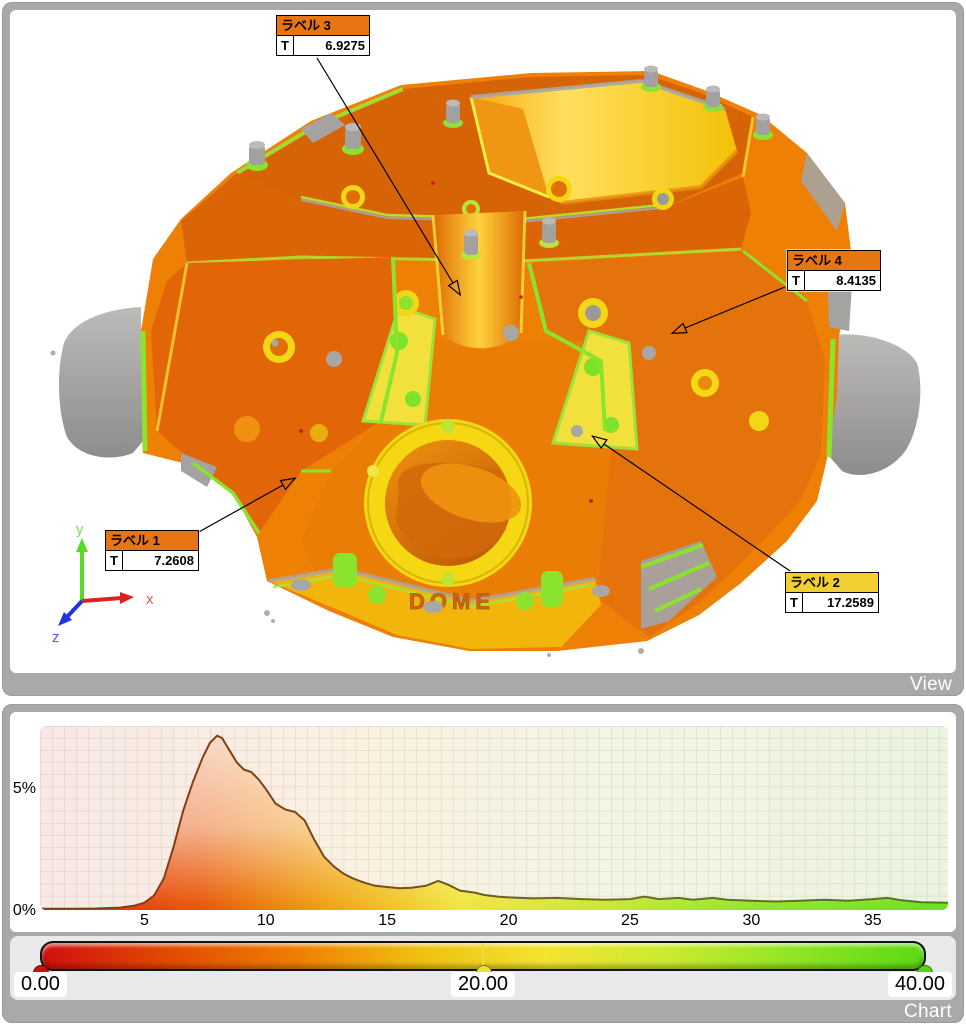 The image size is (966, 1025). Describe the element at coordinates (103, 583) in the screenshot. I see `axis-triad: y x z` at that location.